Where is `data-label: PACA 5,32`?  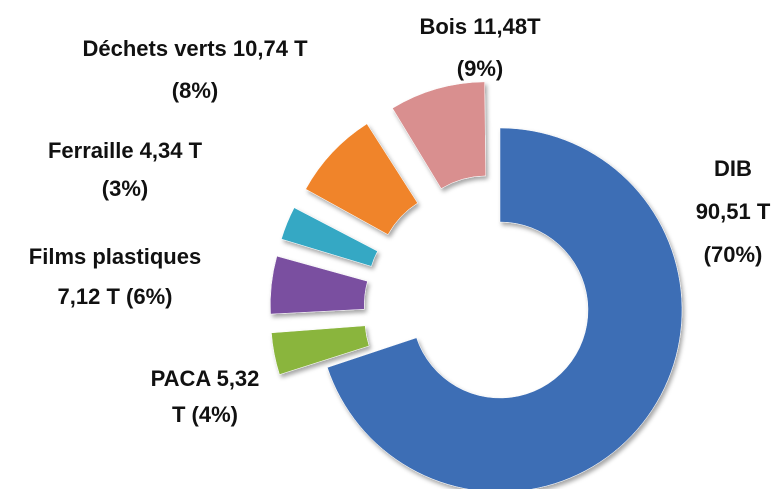
data-label: PACA 5,32 is located at coordinates (205, 378).